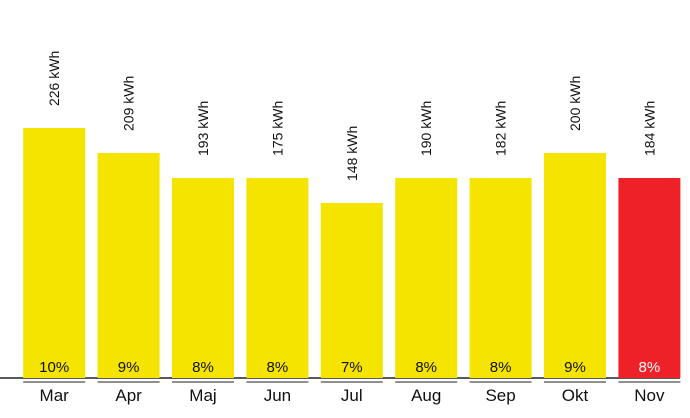  Describe the element at coordinates (352, 367) in the screenshot. I see `percent-label: 7%` at that location.